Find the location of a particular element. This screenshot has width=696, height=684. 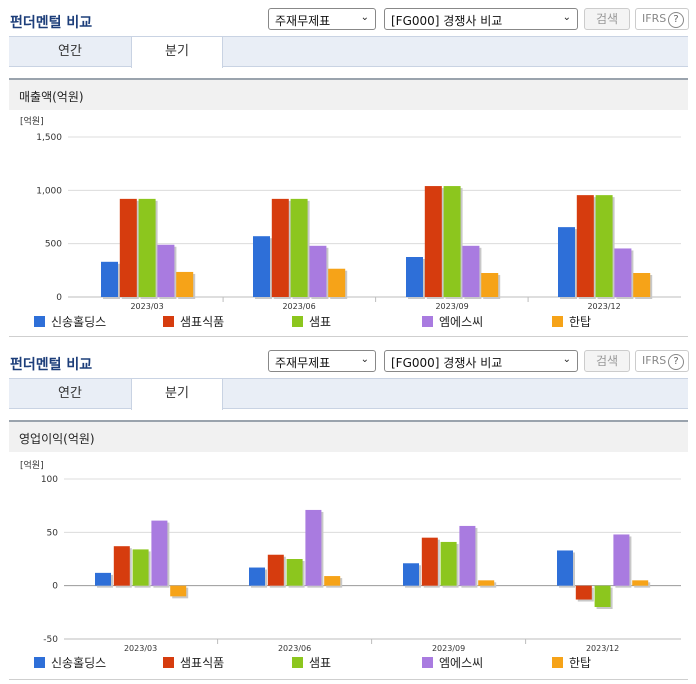

x-tick-label: 2023/03 is located at coordinates (140, 648).